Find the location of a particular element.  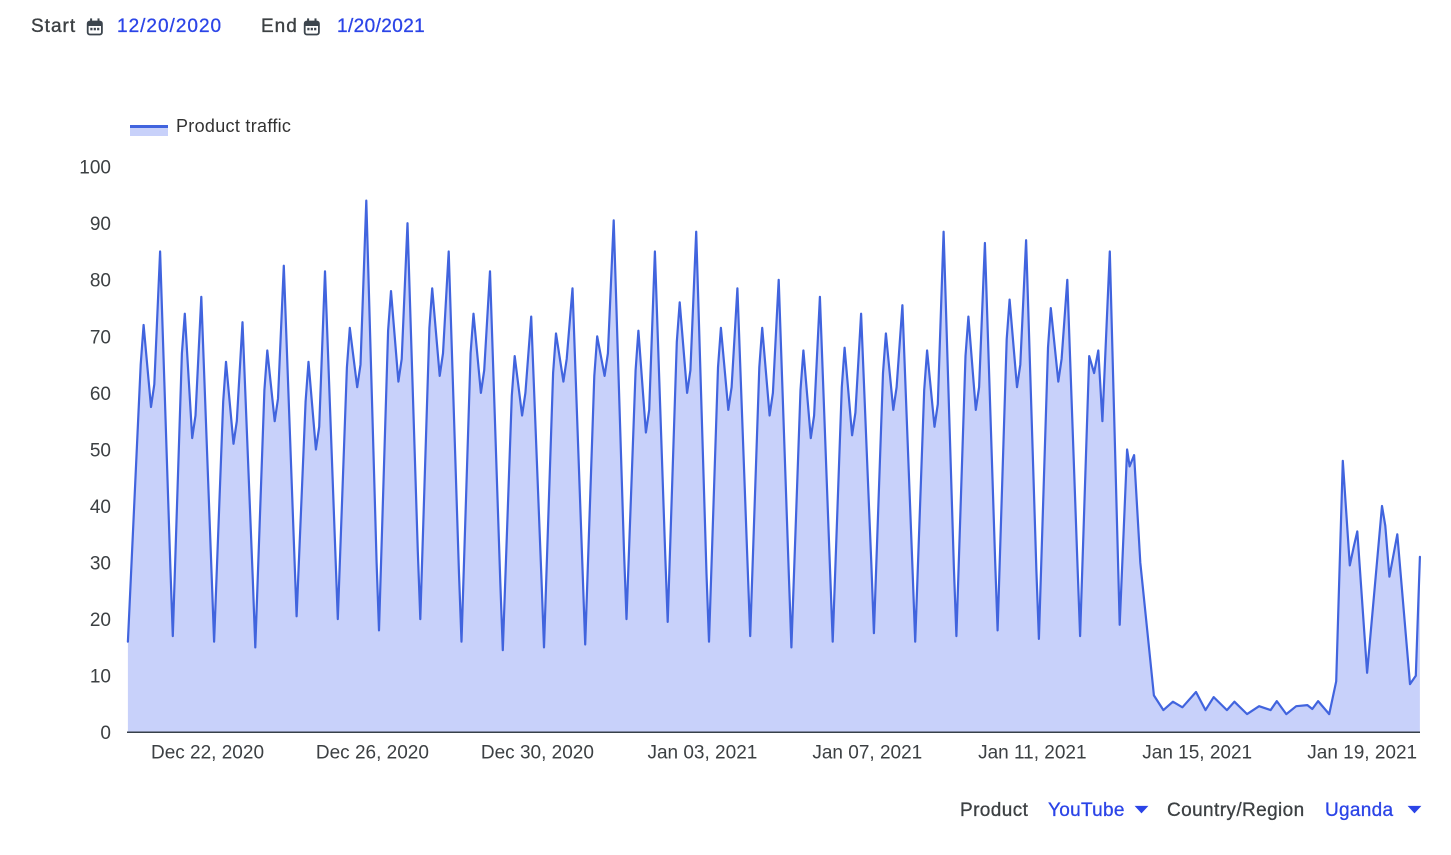

svg-text: 20 is located at coordinates (100, 620).